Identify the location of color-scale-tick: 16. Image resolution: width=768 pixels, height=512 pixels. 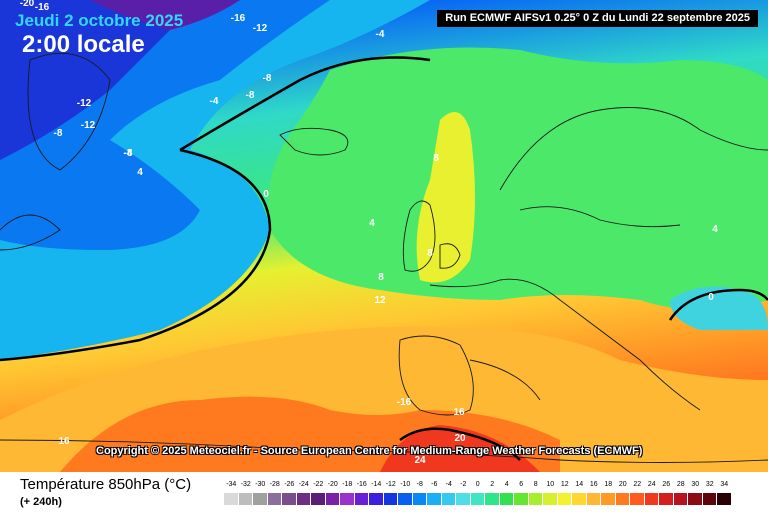
(593, 484).